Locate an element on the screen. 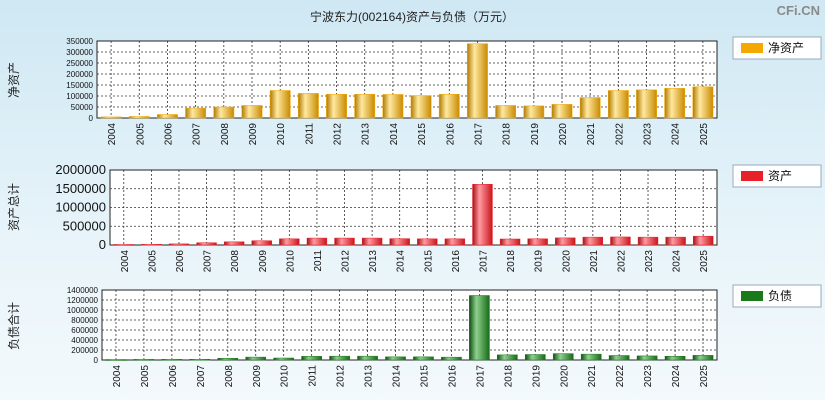 The image size is (825, 400). net-assets-y-label: 净资产 is located at coordinates (14, 80).